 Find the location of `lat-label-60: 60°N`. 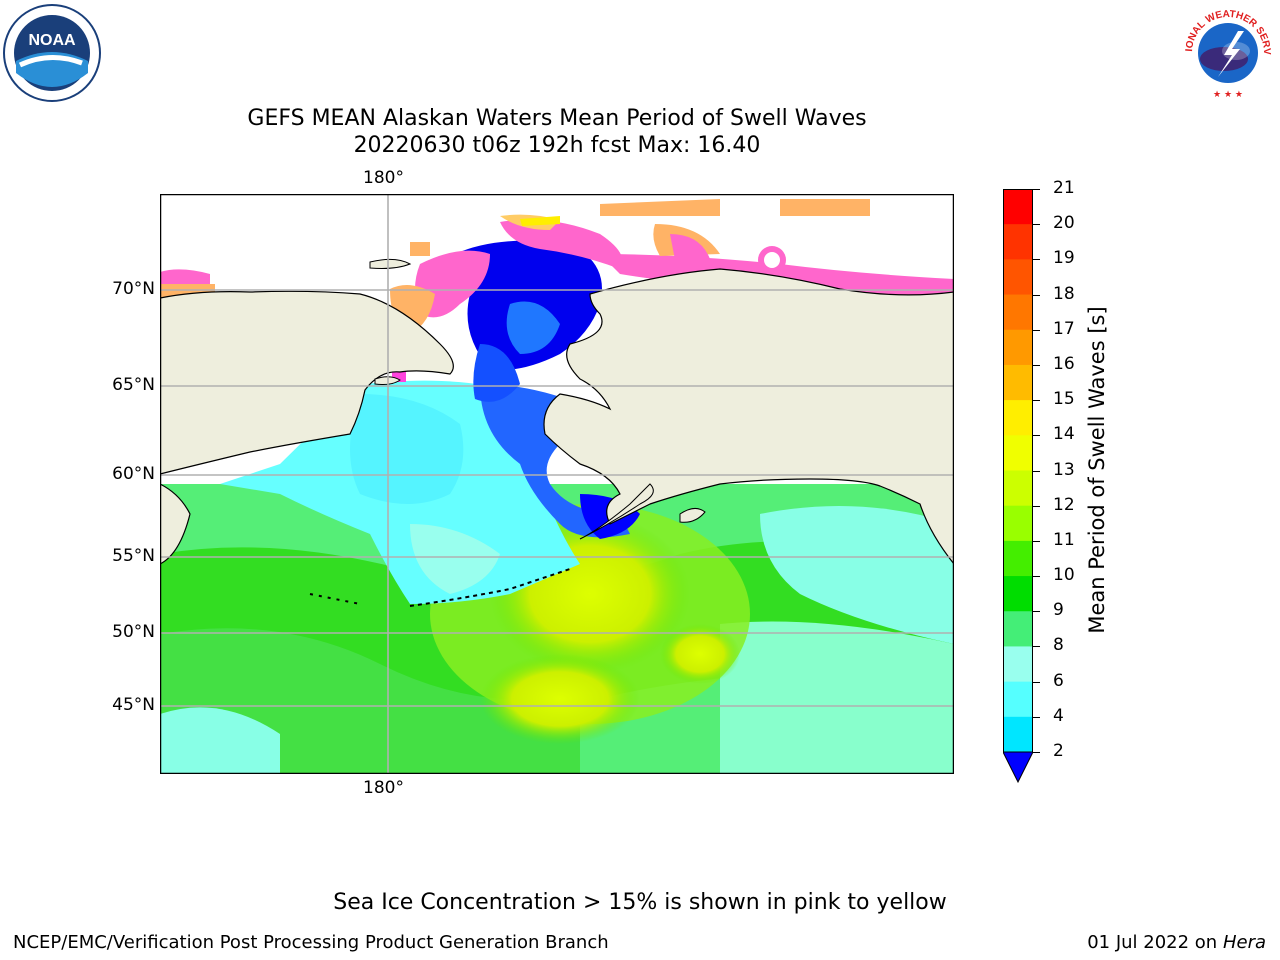

lat-label-60: 60°N is located at coordinates (133, 474).